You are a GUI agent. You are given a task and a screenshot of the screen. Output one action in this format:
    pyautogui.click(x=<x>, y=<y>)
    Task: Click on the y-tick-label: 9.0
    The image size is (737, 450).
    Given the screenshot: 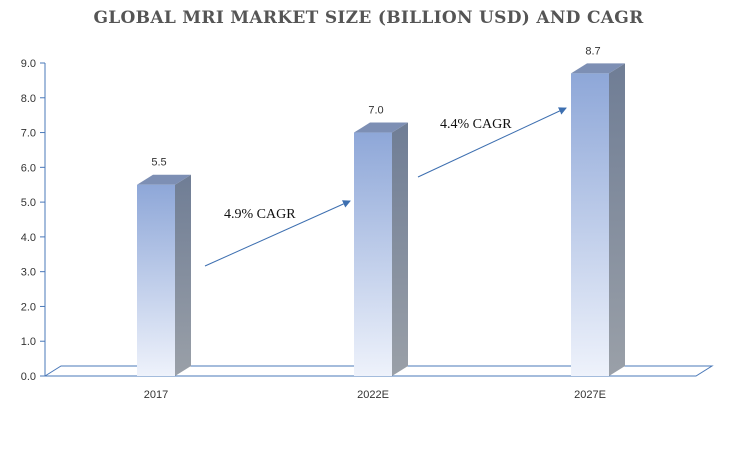 What is the action you would take?
    pyautogui.click(x=28, y=64)
    